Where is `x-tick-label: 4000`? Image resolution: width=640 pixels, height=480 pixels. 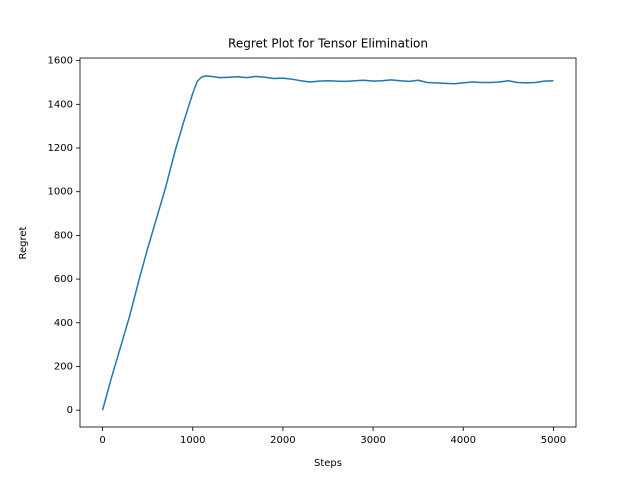 x-tick-label: 4000 is located at coordinates (463, 440).